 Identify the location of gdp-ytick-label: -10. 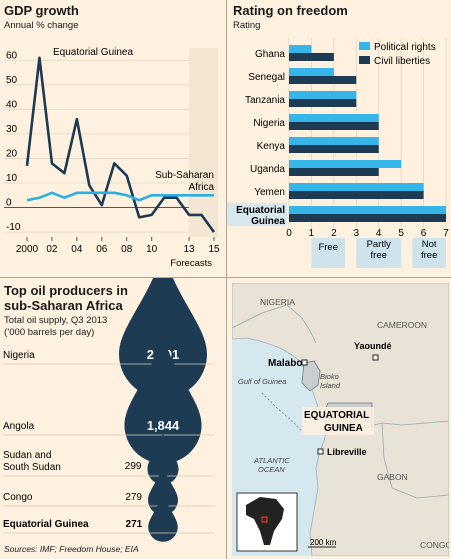
(13, 227).